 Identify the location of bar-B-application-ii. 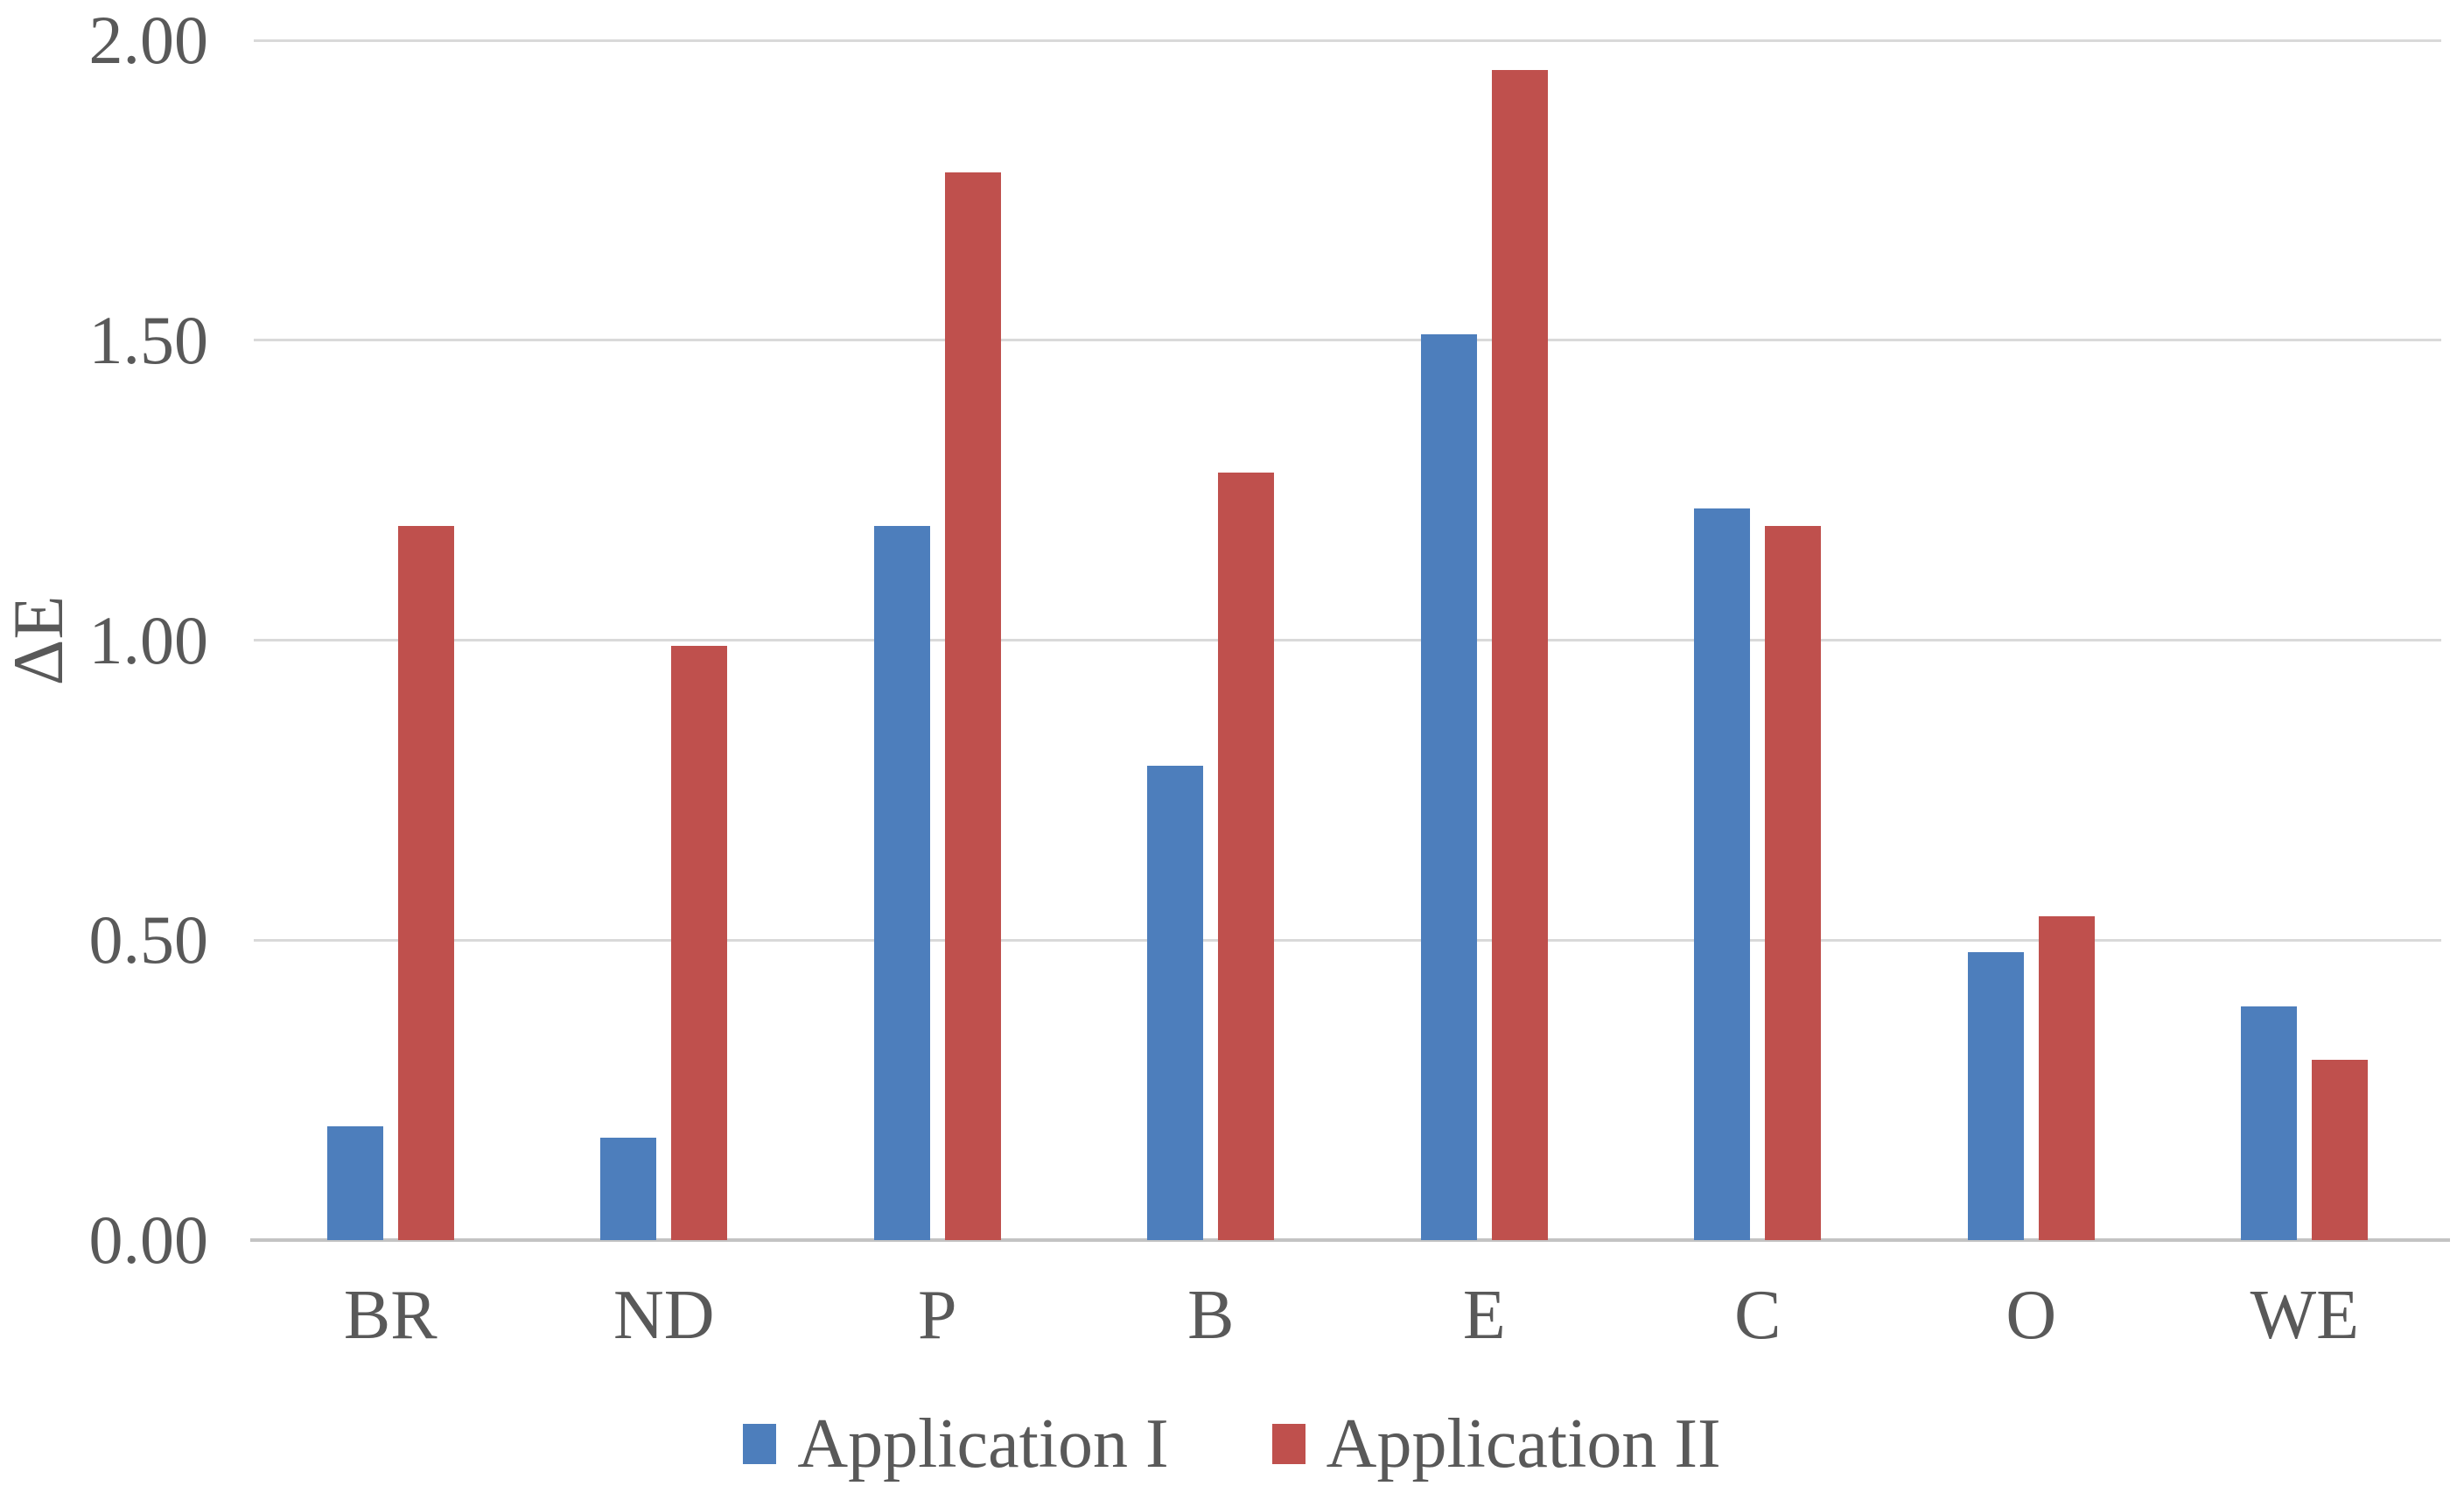
(1246, 856).